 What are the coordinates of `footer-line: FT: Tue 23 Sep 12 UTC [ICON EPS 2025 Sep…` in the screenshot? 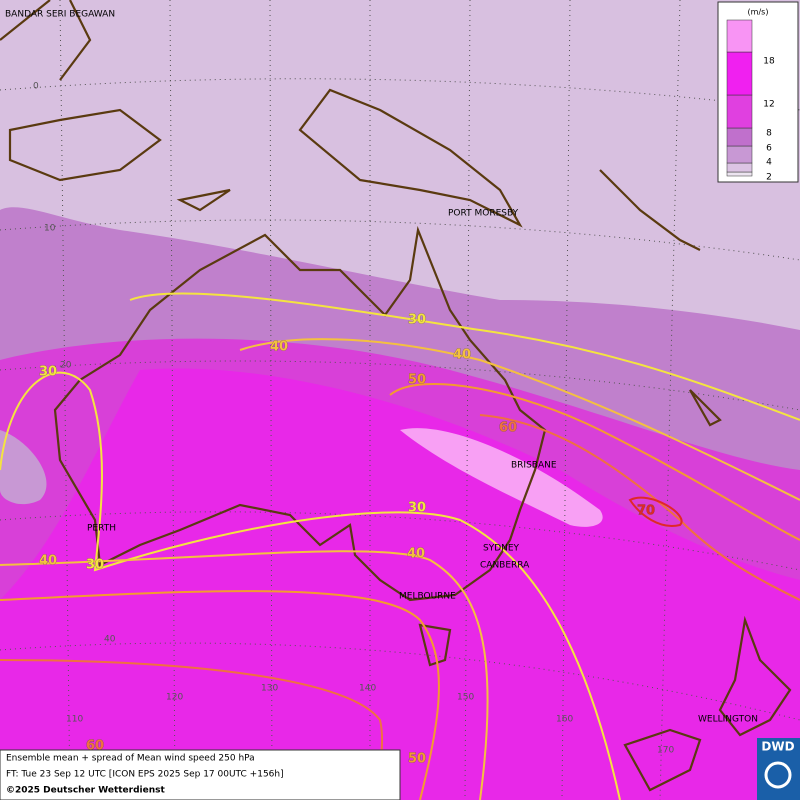 It's located at (145, 775).